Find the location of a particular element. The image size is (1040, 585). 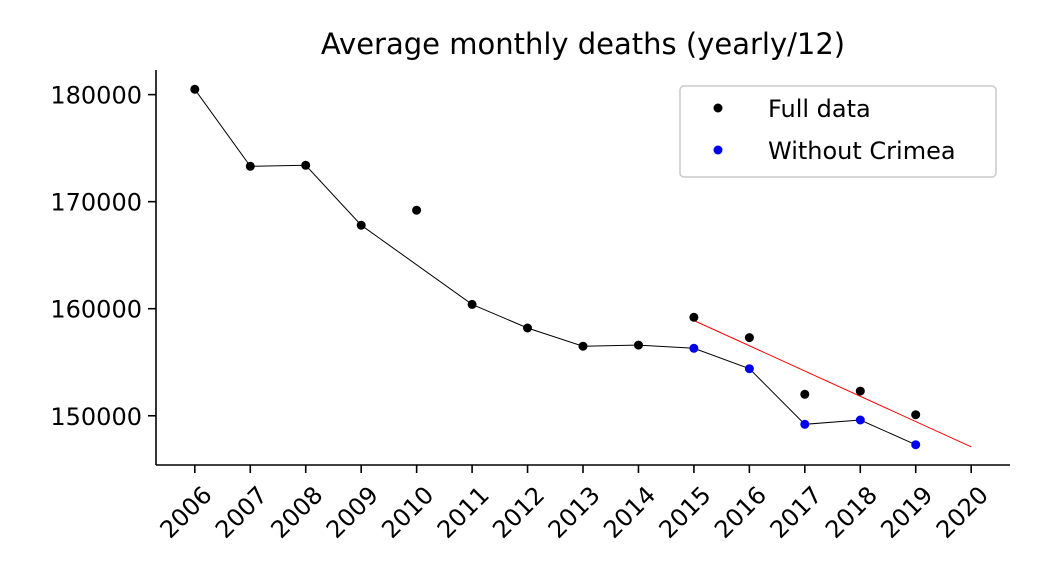

x-tick-label: 2007 is located at coordinates (241, 512).